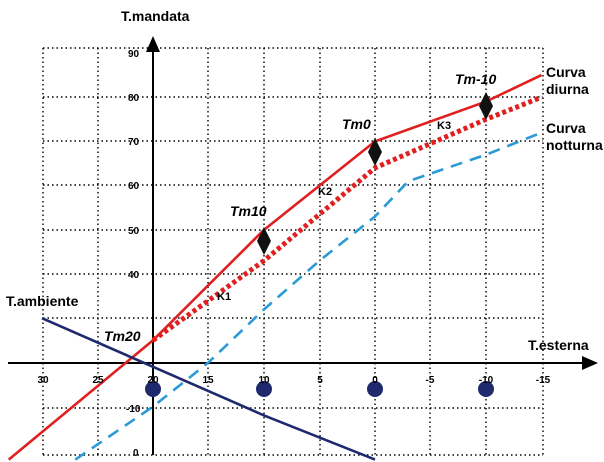  Describe the element at coordinates (325, 192) in the screenshot. I see `slope-label: K2` at that location.